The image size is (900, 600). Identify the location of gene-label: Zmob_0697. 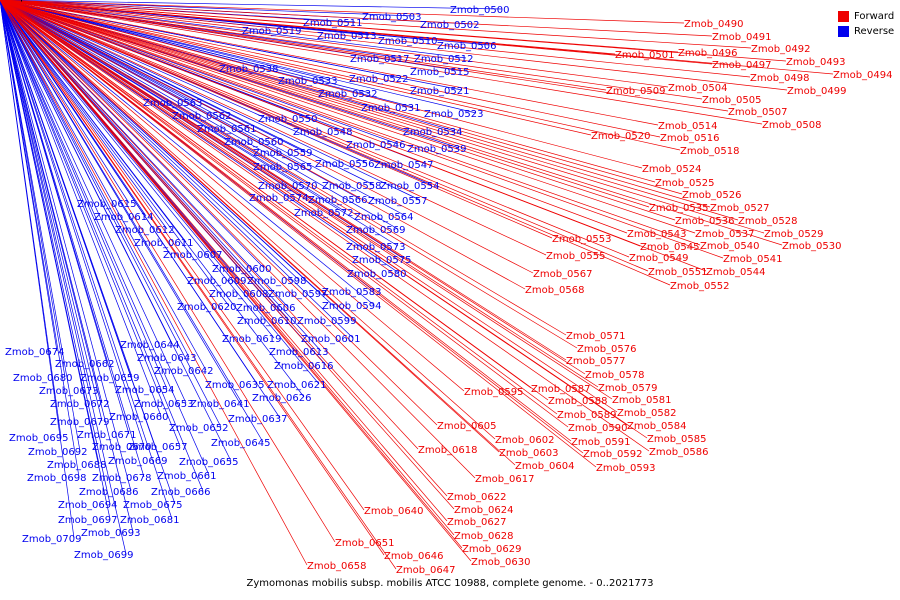
(88, 520).